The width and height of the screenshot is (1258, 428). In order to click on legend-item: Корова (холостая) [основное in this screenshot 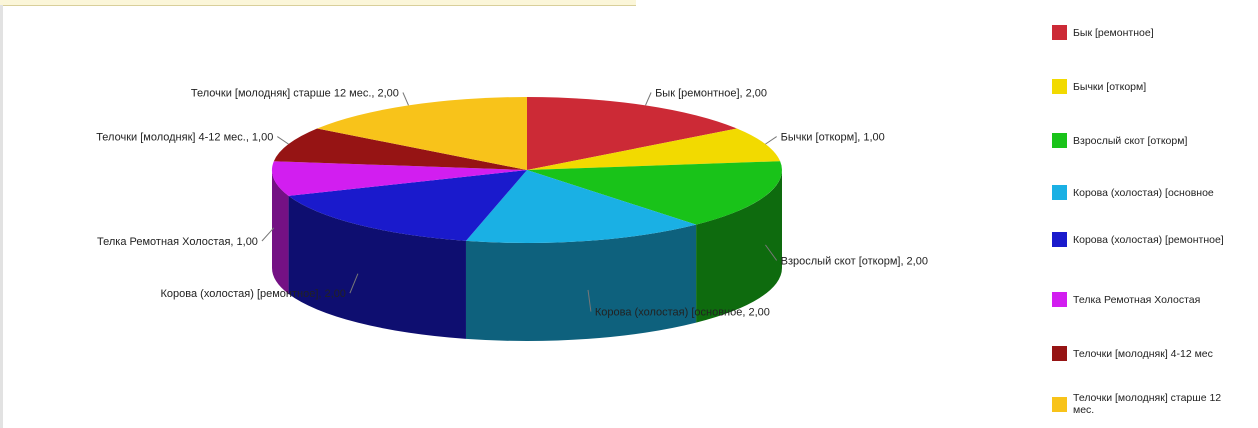, I will do `click(1155, 192)`.